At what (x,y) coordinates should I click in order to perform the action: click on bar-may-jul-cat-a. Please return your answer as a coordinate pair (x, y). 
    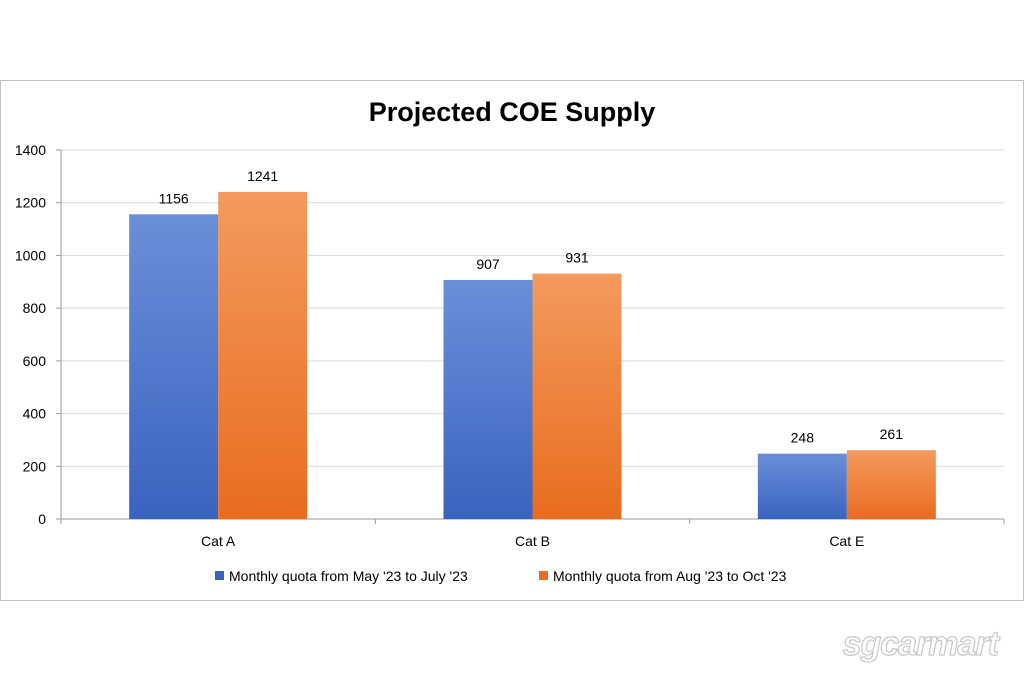
    Looking at the image, I should click on (174, 366).